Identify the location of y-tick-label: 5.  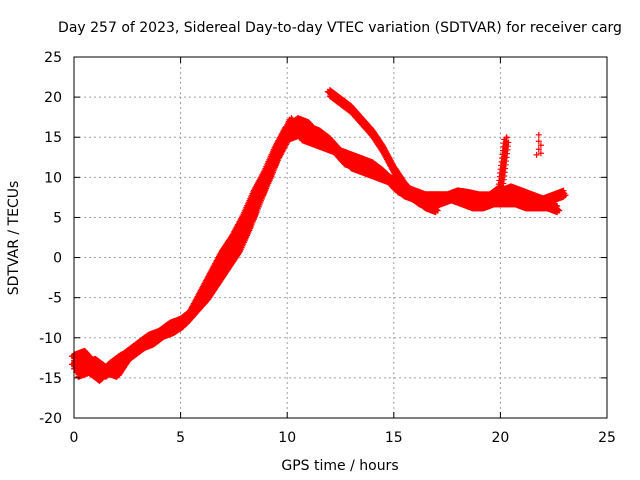
(57, 218).